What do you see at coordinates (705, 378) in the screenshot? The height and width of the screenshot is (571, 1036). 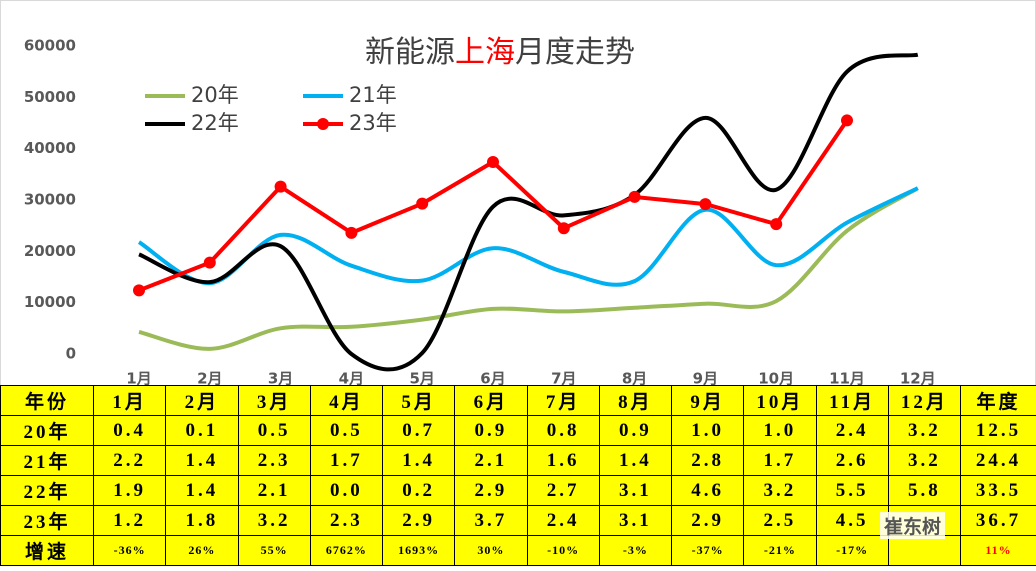 I see `x-tick-label: 9月` at bounding box center [705, 378].